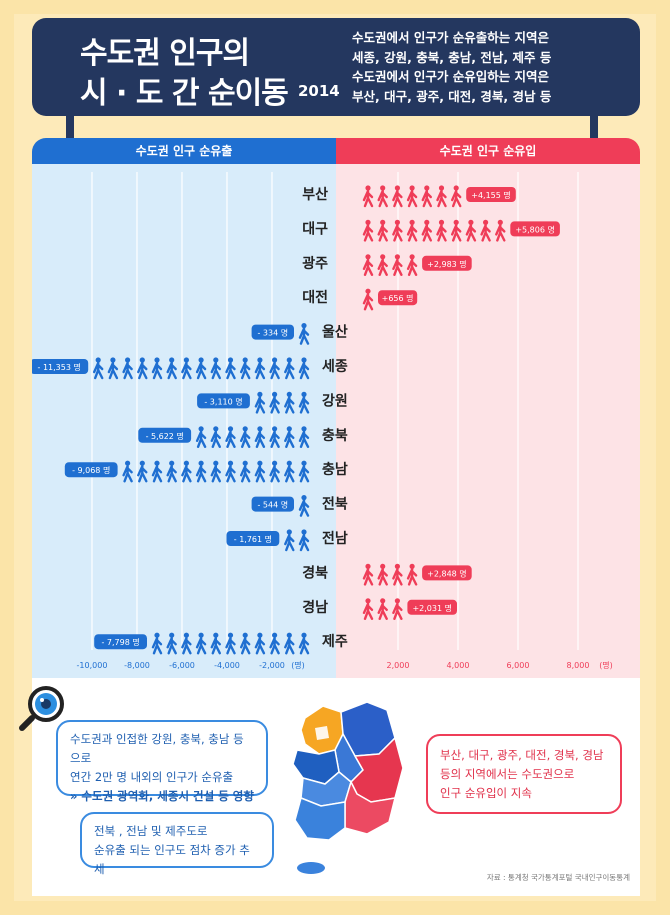 Image resolution: width=670 pixels, height=915 pixels. Describe the element at coordinates (272, 333) in the screenshot. I see `value-label: - 334 명` at that location.